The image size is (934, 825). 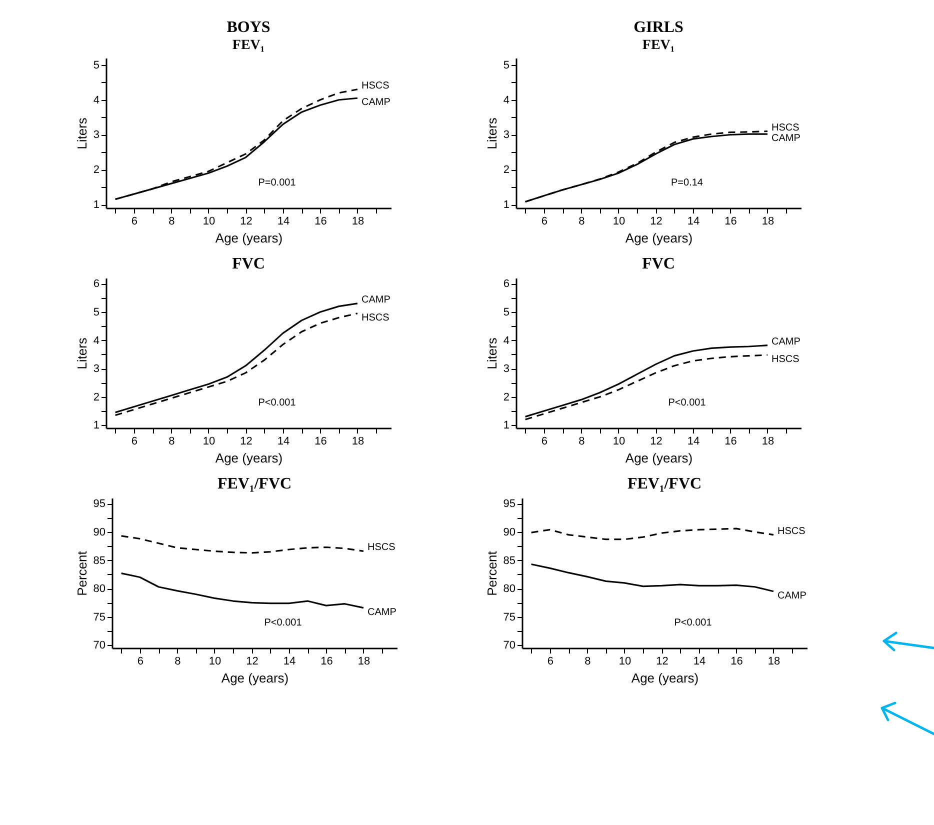 I want to click on annotation: P=0.001, so click(x=277, y=183).